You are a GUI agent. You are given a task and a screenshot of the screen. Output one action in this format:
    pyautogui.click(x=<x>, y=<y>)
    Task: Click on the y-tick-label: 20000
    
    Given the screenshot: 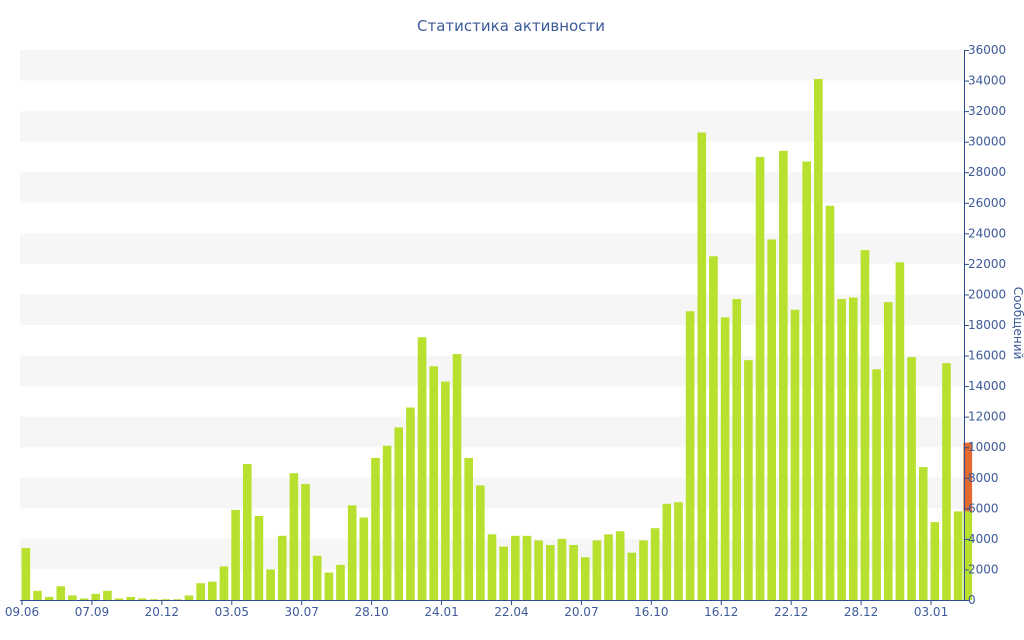 What is the action you would take?
    pyautogui.click(x=987, y=294)
    